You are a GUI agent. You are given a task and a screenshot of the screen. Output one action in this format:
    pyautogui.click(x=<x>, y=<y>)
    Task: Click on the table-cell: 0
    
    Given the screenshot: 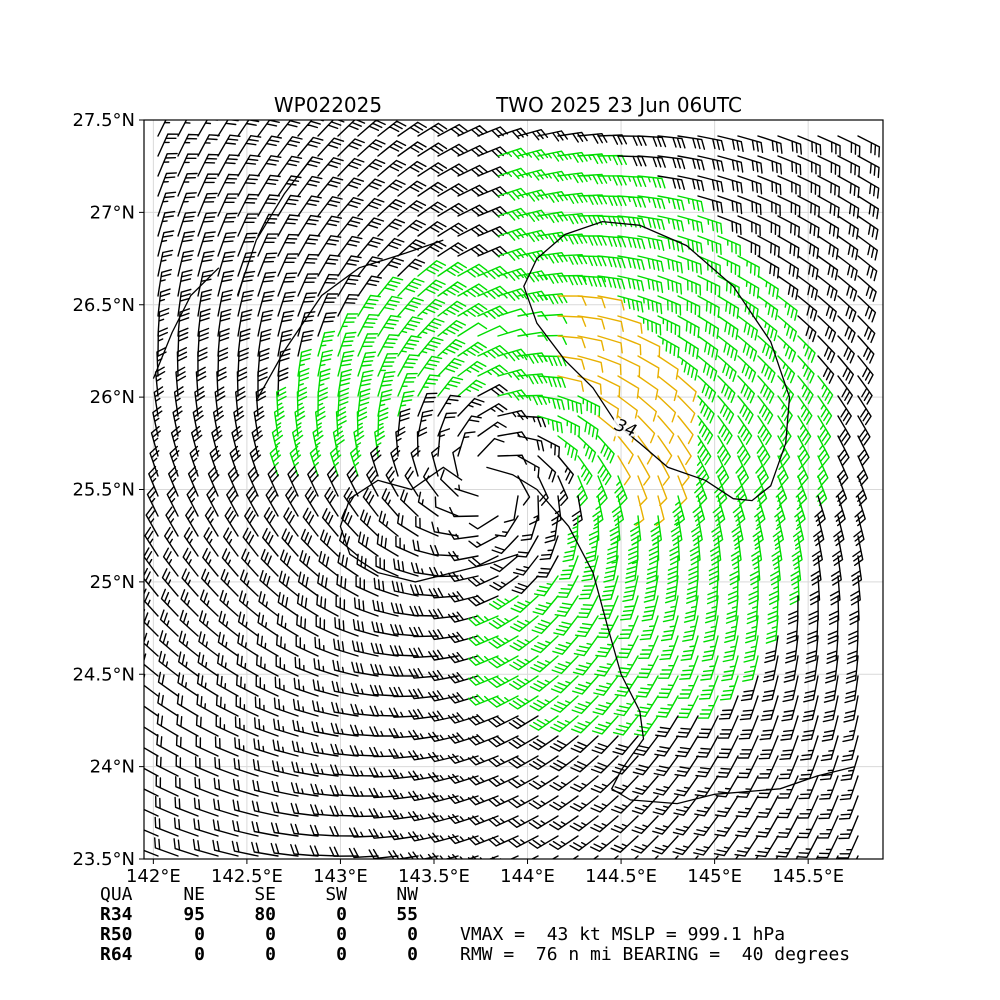 What is the action you would take?
    pyautogui.click(x=412, y=954)
    